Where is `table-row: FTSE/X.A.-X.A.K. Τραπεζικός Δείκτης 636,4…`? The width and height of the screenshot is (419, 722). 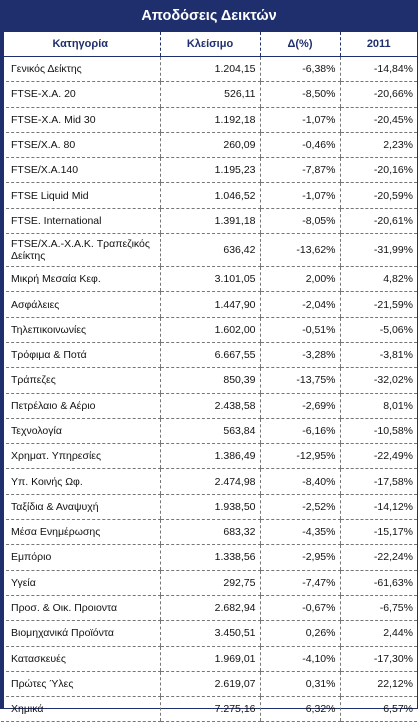
table-row: FTSE/X.A.-X.A.K. Τραπεζικός Δείκτης 636,4… is located at coordinates (209, 250).